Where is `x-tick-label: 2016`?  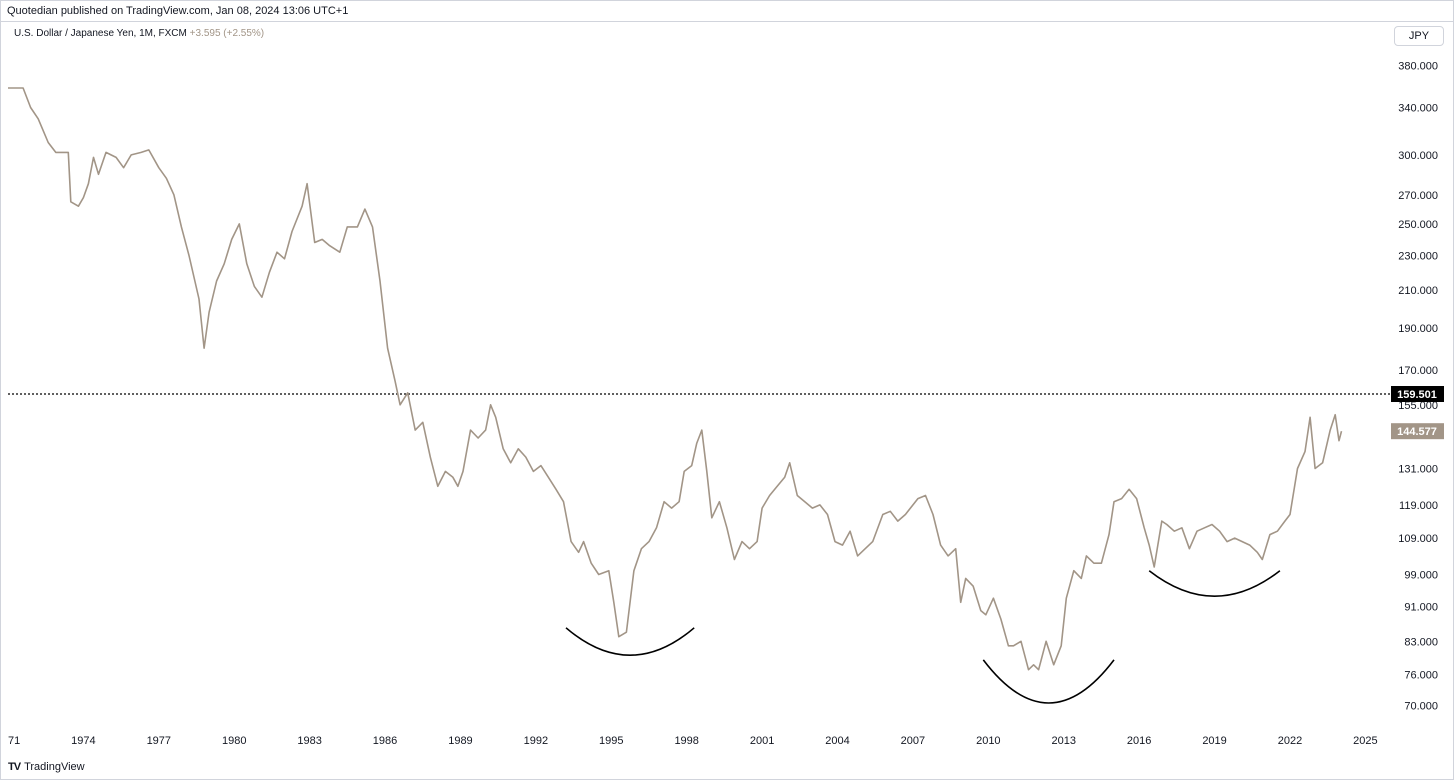
x-tick-label: 2016 is located at coordinates (1139, 741).